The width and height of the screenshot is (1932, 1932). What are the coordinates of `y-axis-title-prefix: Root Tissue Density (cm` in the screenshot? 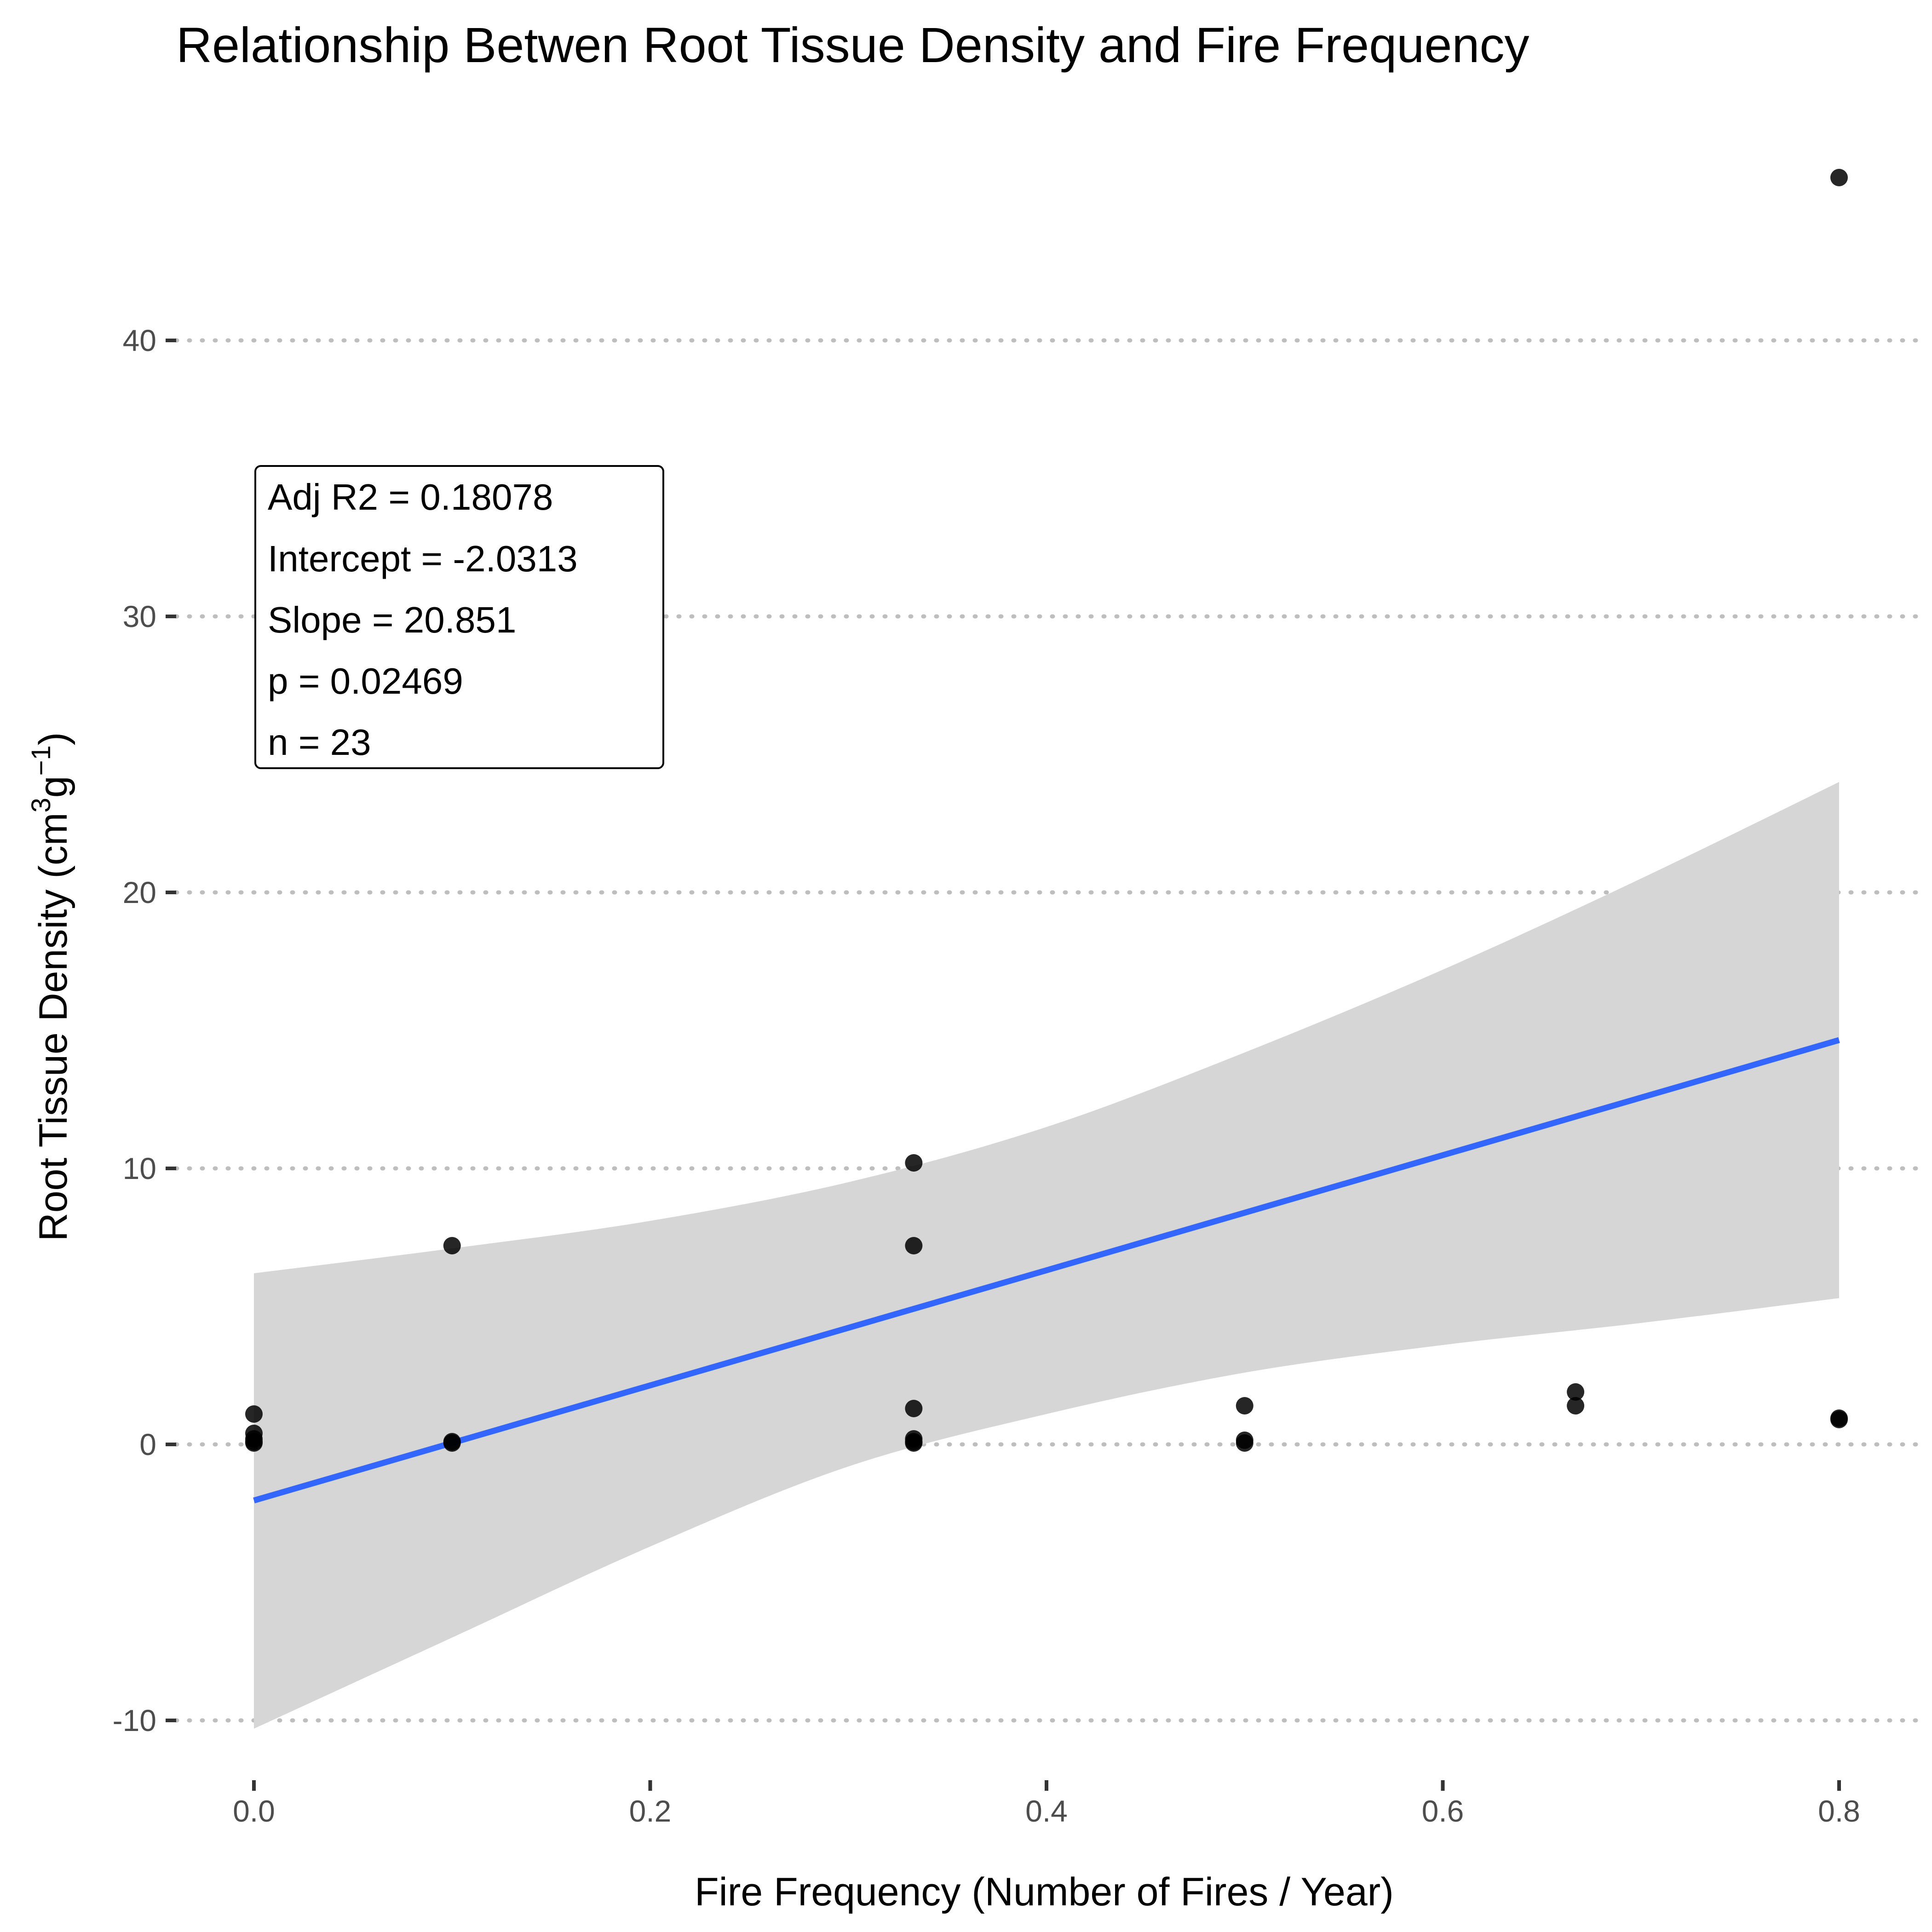 It's located at (53, 1026).